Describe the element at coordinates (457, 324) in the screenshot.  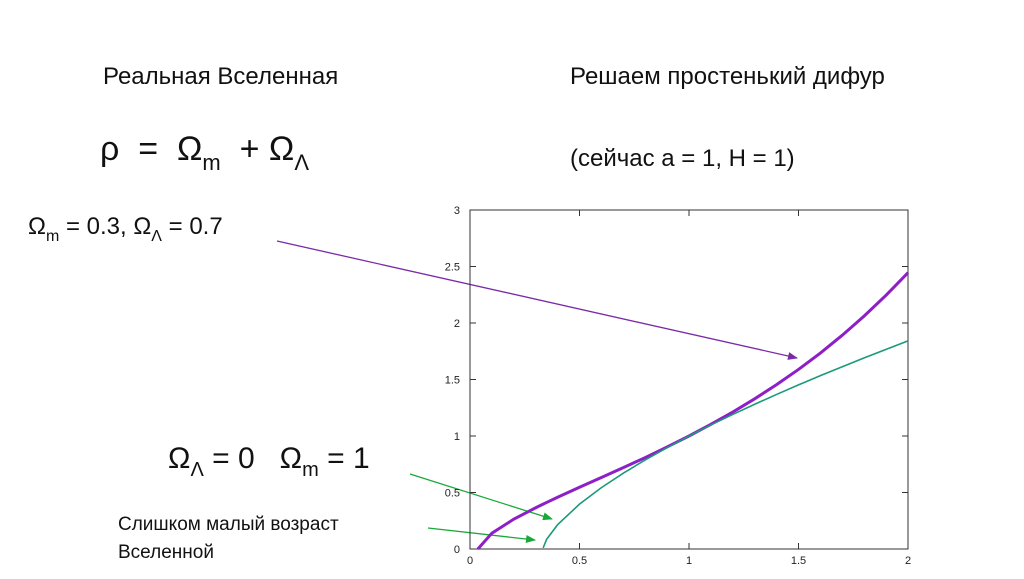
I see `y-tick-label: 2` at that location.